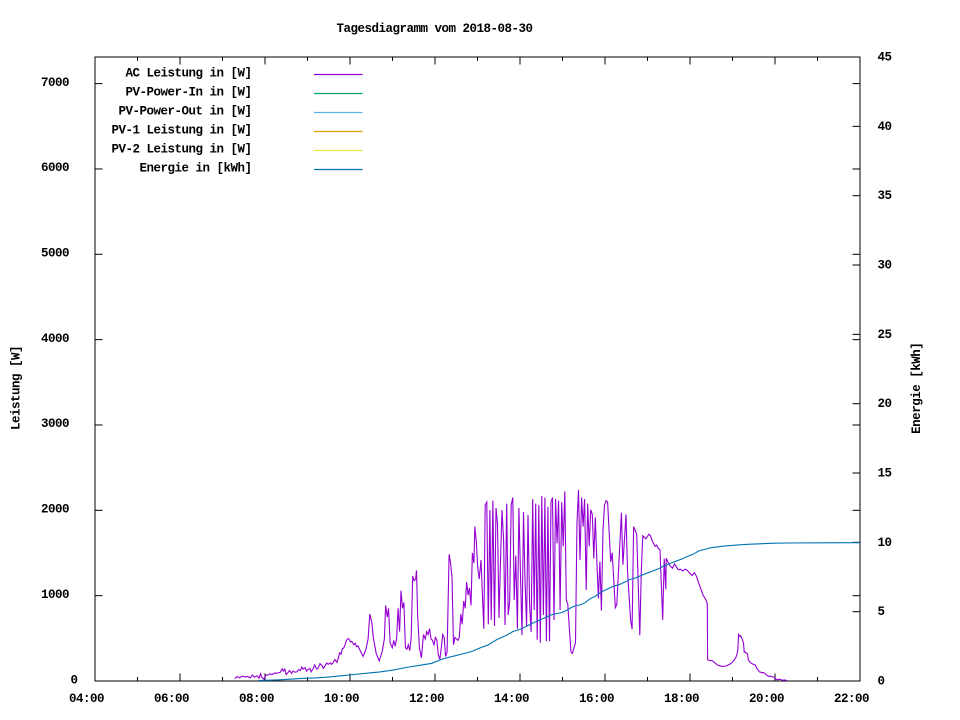  What do you see at coordinates (55, 339) in the screenshot?
I see `svg-text: 4000` at bounding box center [55, 339].